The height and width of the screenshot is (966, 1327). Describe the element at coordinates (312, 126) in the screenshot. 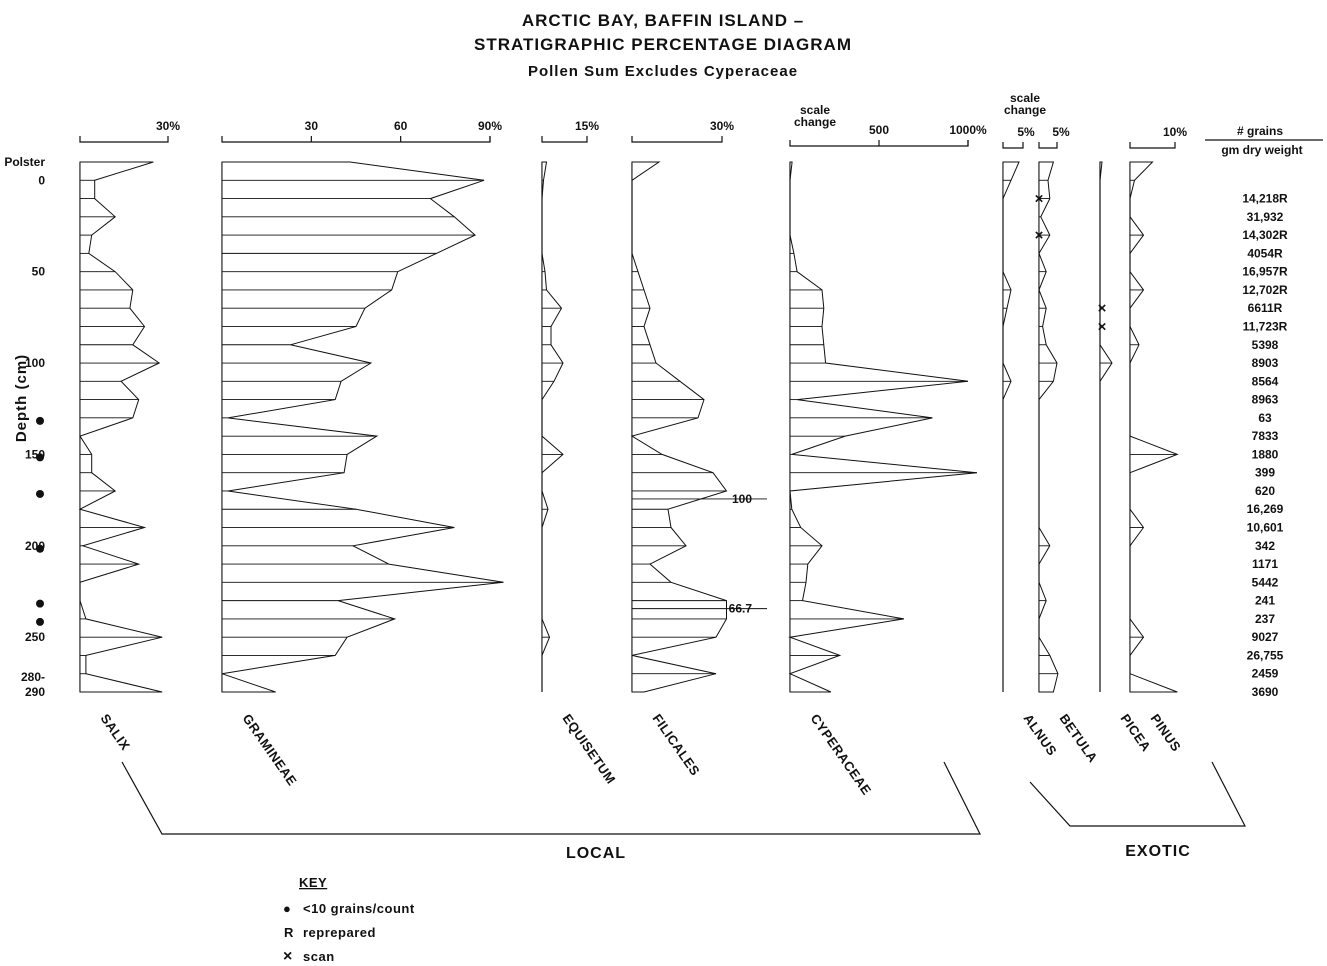

I see `scale-tick-label: 30` at that location.